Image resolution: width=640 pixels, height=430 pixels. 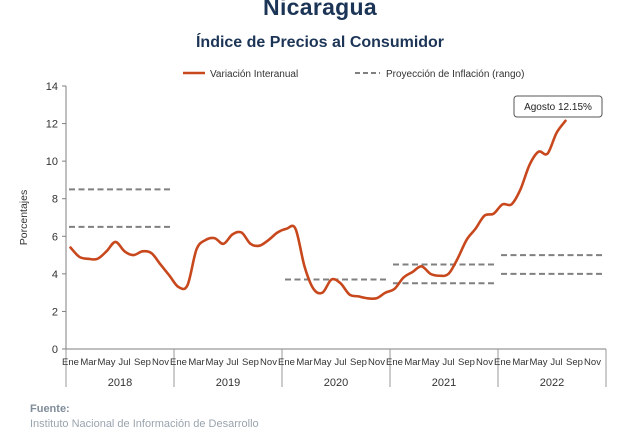 I want to click on y-tick-label: 8, so click(x=55, y=200).